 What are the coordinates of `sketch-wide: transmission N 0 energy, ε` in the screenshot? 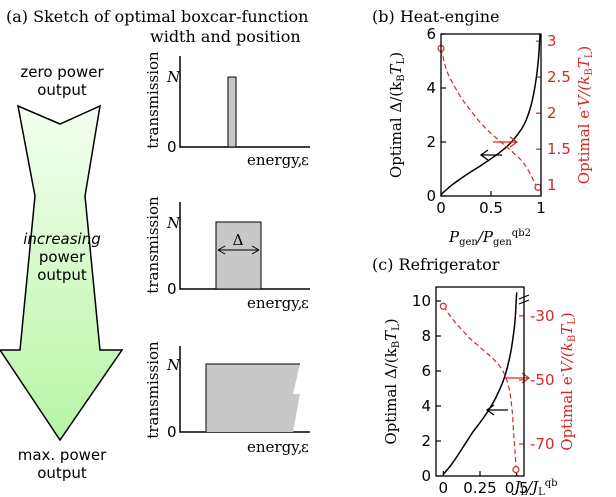 It's located at (227, 398).